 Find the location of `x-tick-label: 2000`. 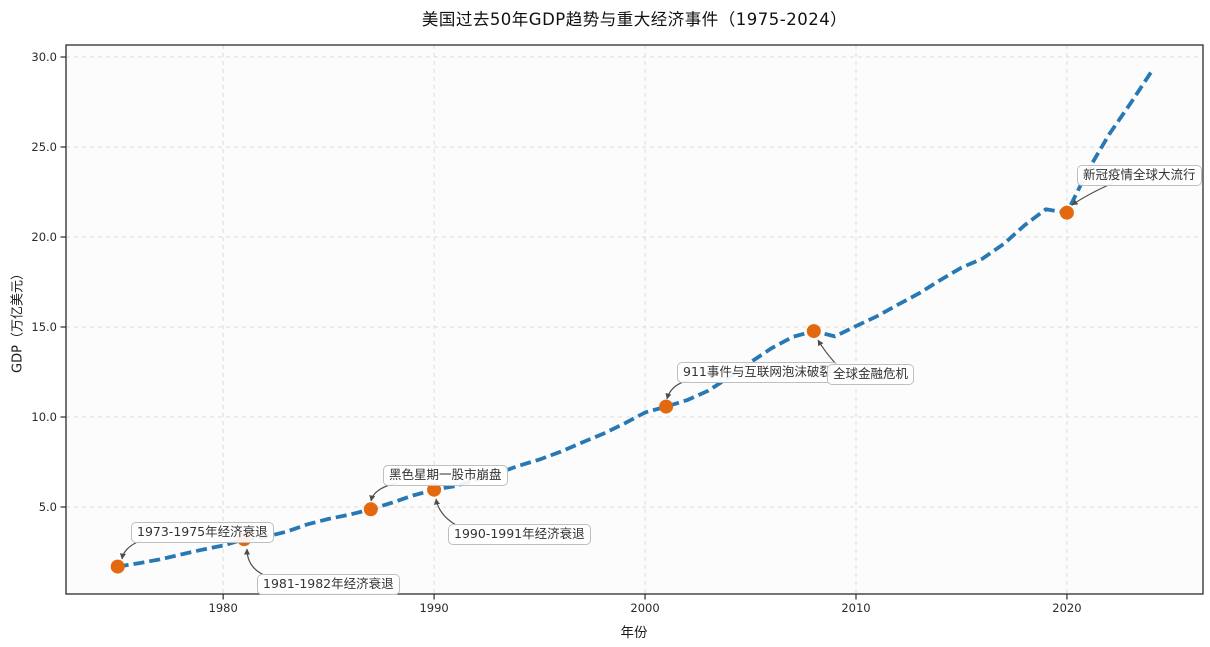

x-tick-label: 2000 is located at coordinates (644, 608).